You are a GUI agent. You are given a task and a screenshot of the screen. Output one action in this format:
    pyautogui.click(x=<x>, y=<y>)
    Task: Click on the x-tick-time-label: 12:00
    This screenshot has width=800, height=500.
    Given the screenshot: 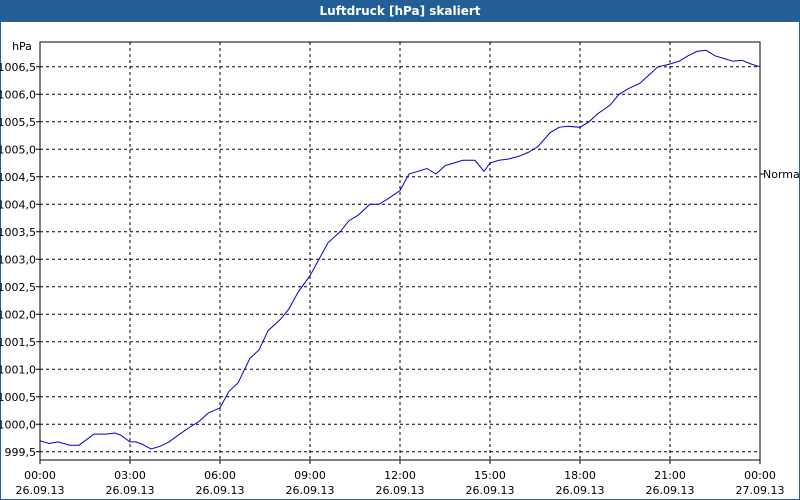 What is the action you would take?
    pyautogui.click(x=400, y=475)
    